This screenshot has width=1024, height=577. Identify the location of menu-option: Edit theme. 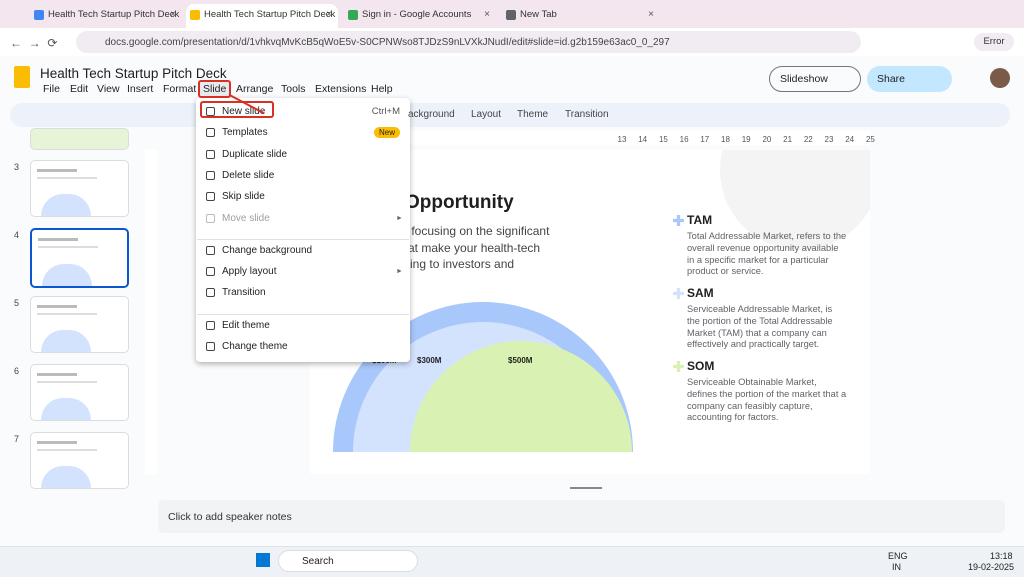
(246, 325).